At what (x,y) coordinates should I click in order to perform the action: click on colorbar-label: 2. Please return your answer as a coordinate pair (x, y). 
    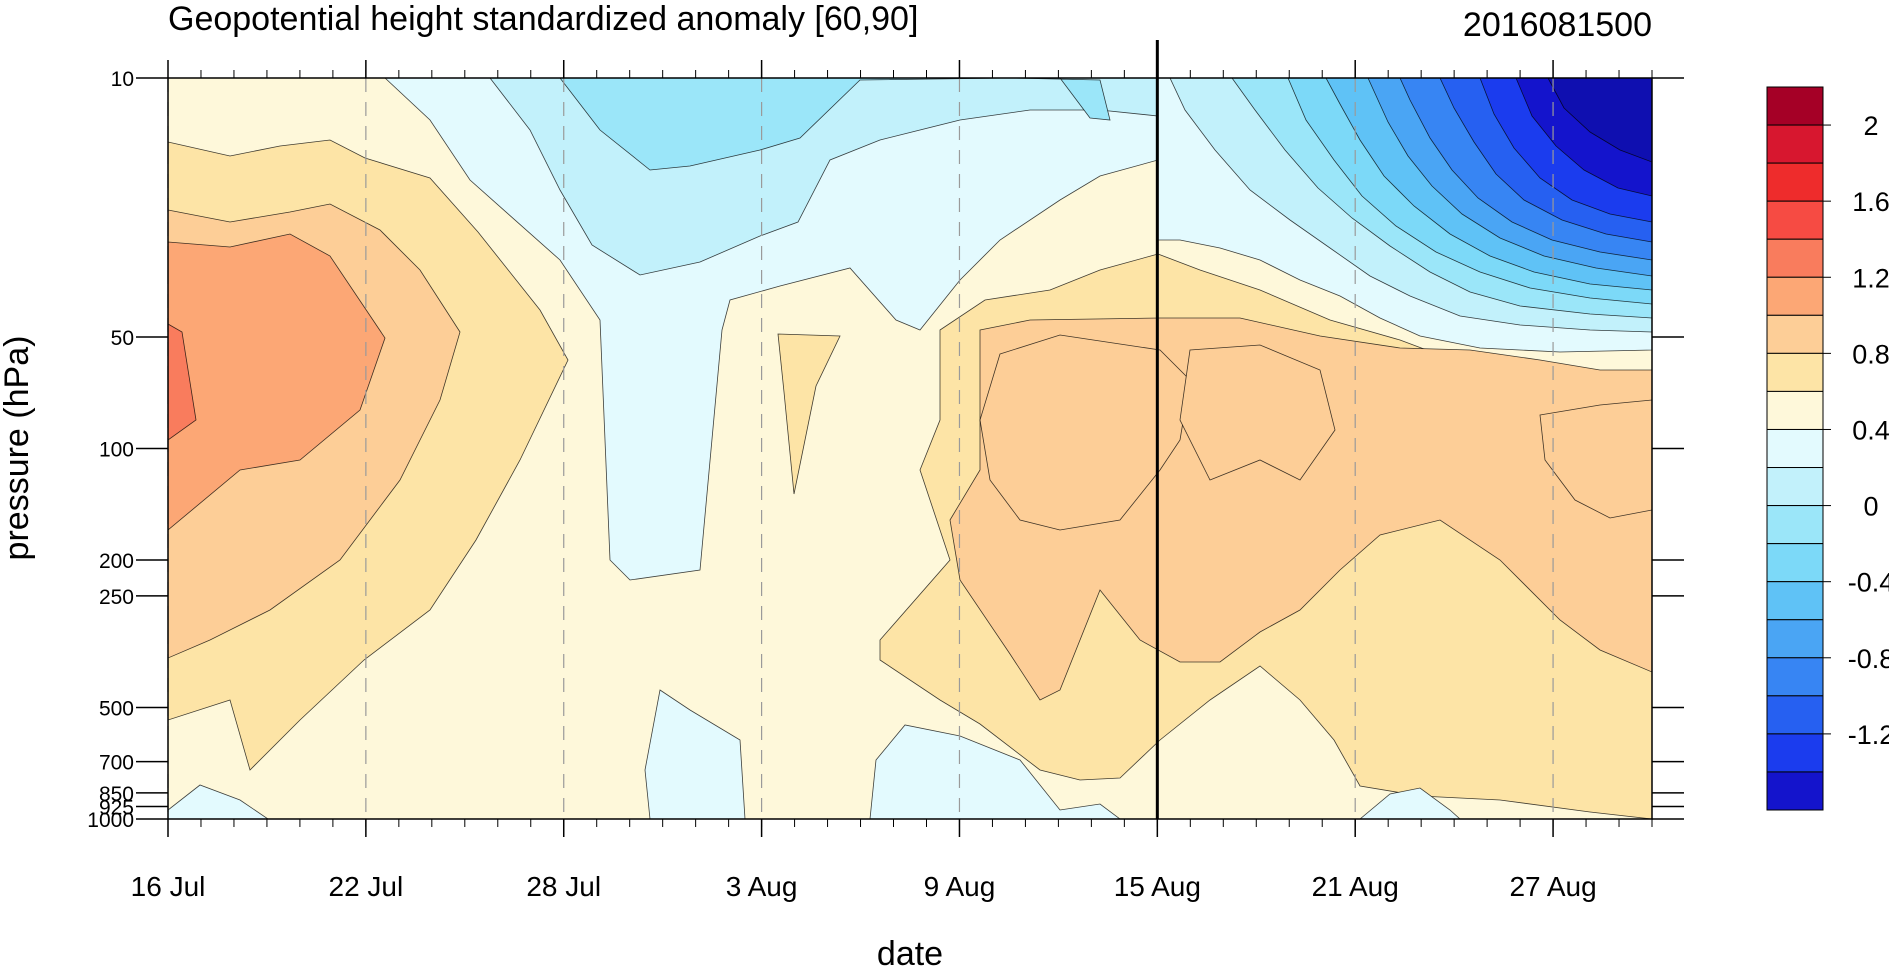
    Looking at the image, I should click on (1870, 126).